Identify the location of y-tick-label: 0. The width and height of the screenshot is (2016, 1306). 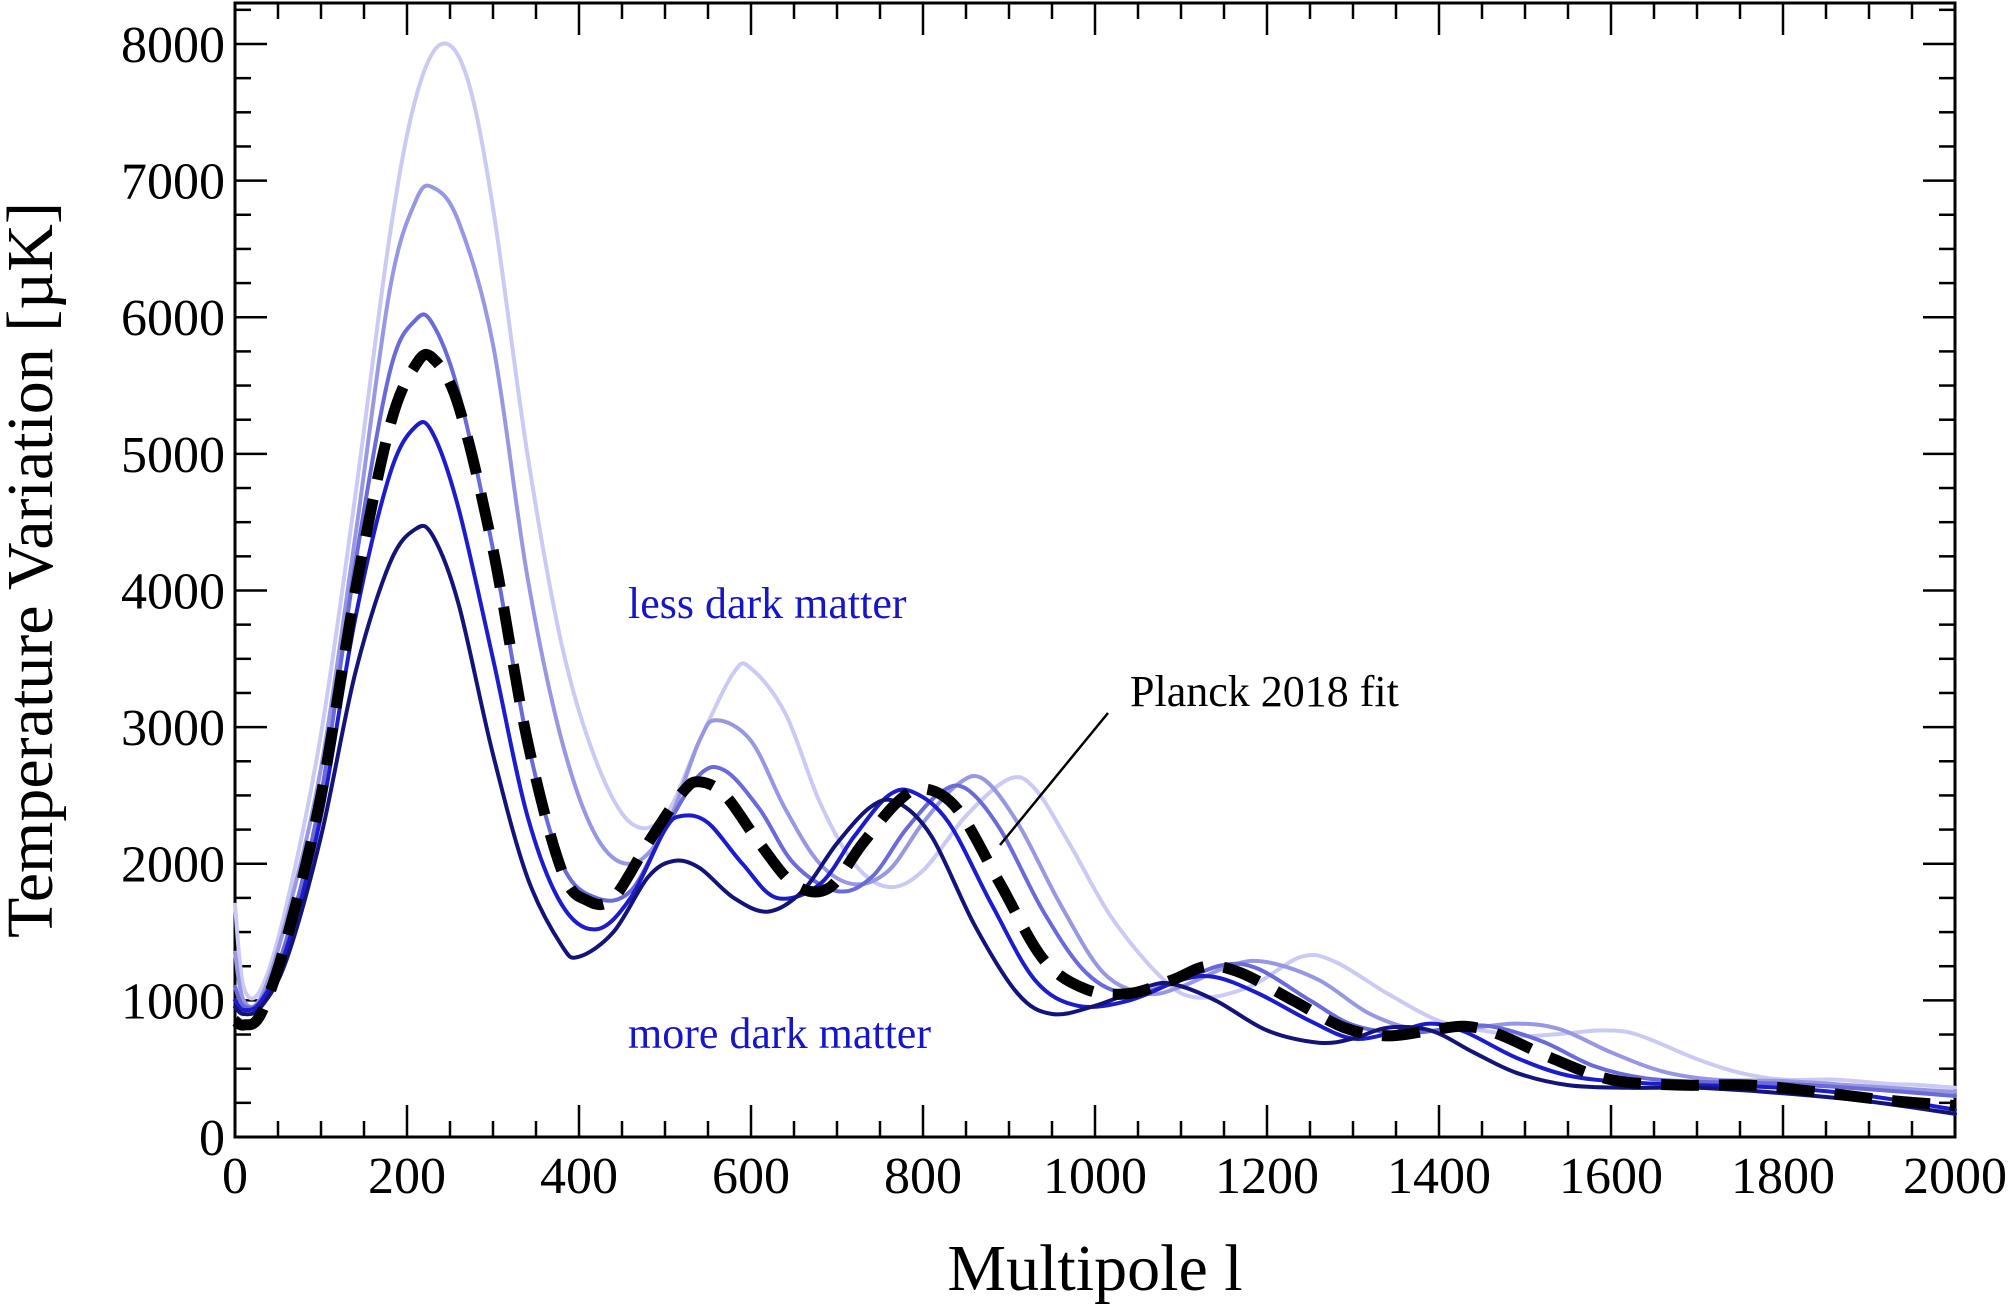
(212, 1138).